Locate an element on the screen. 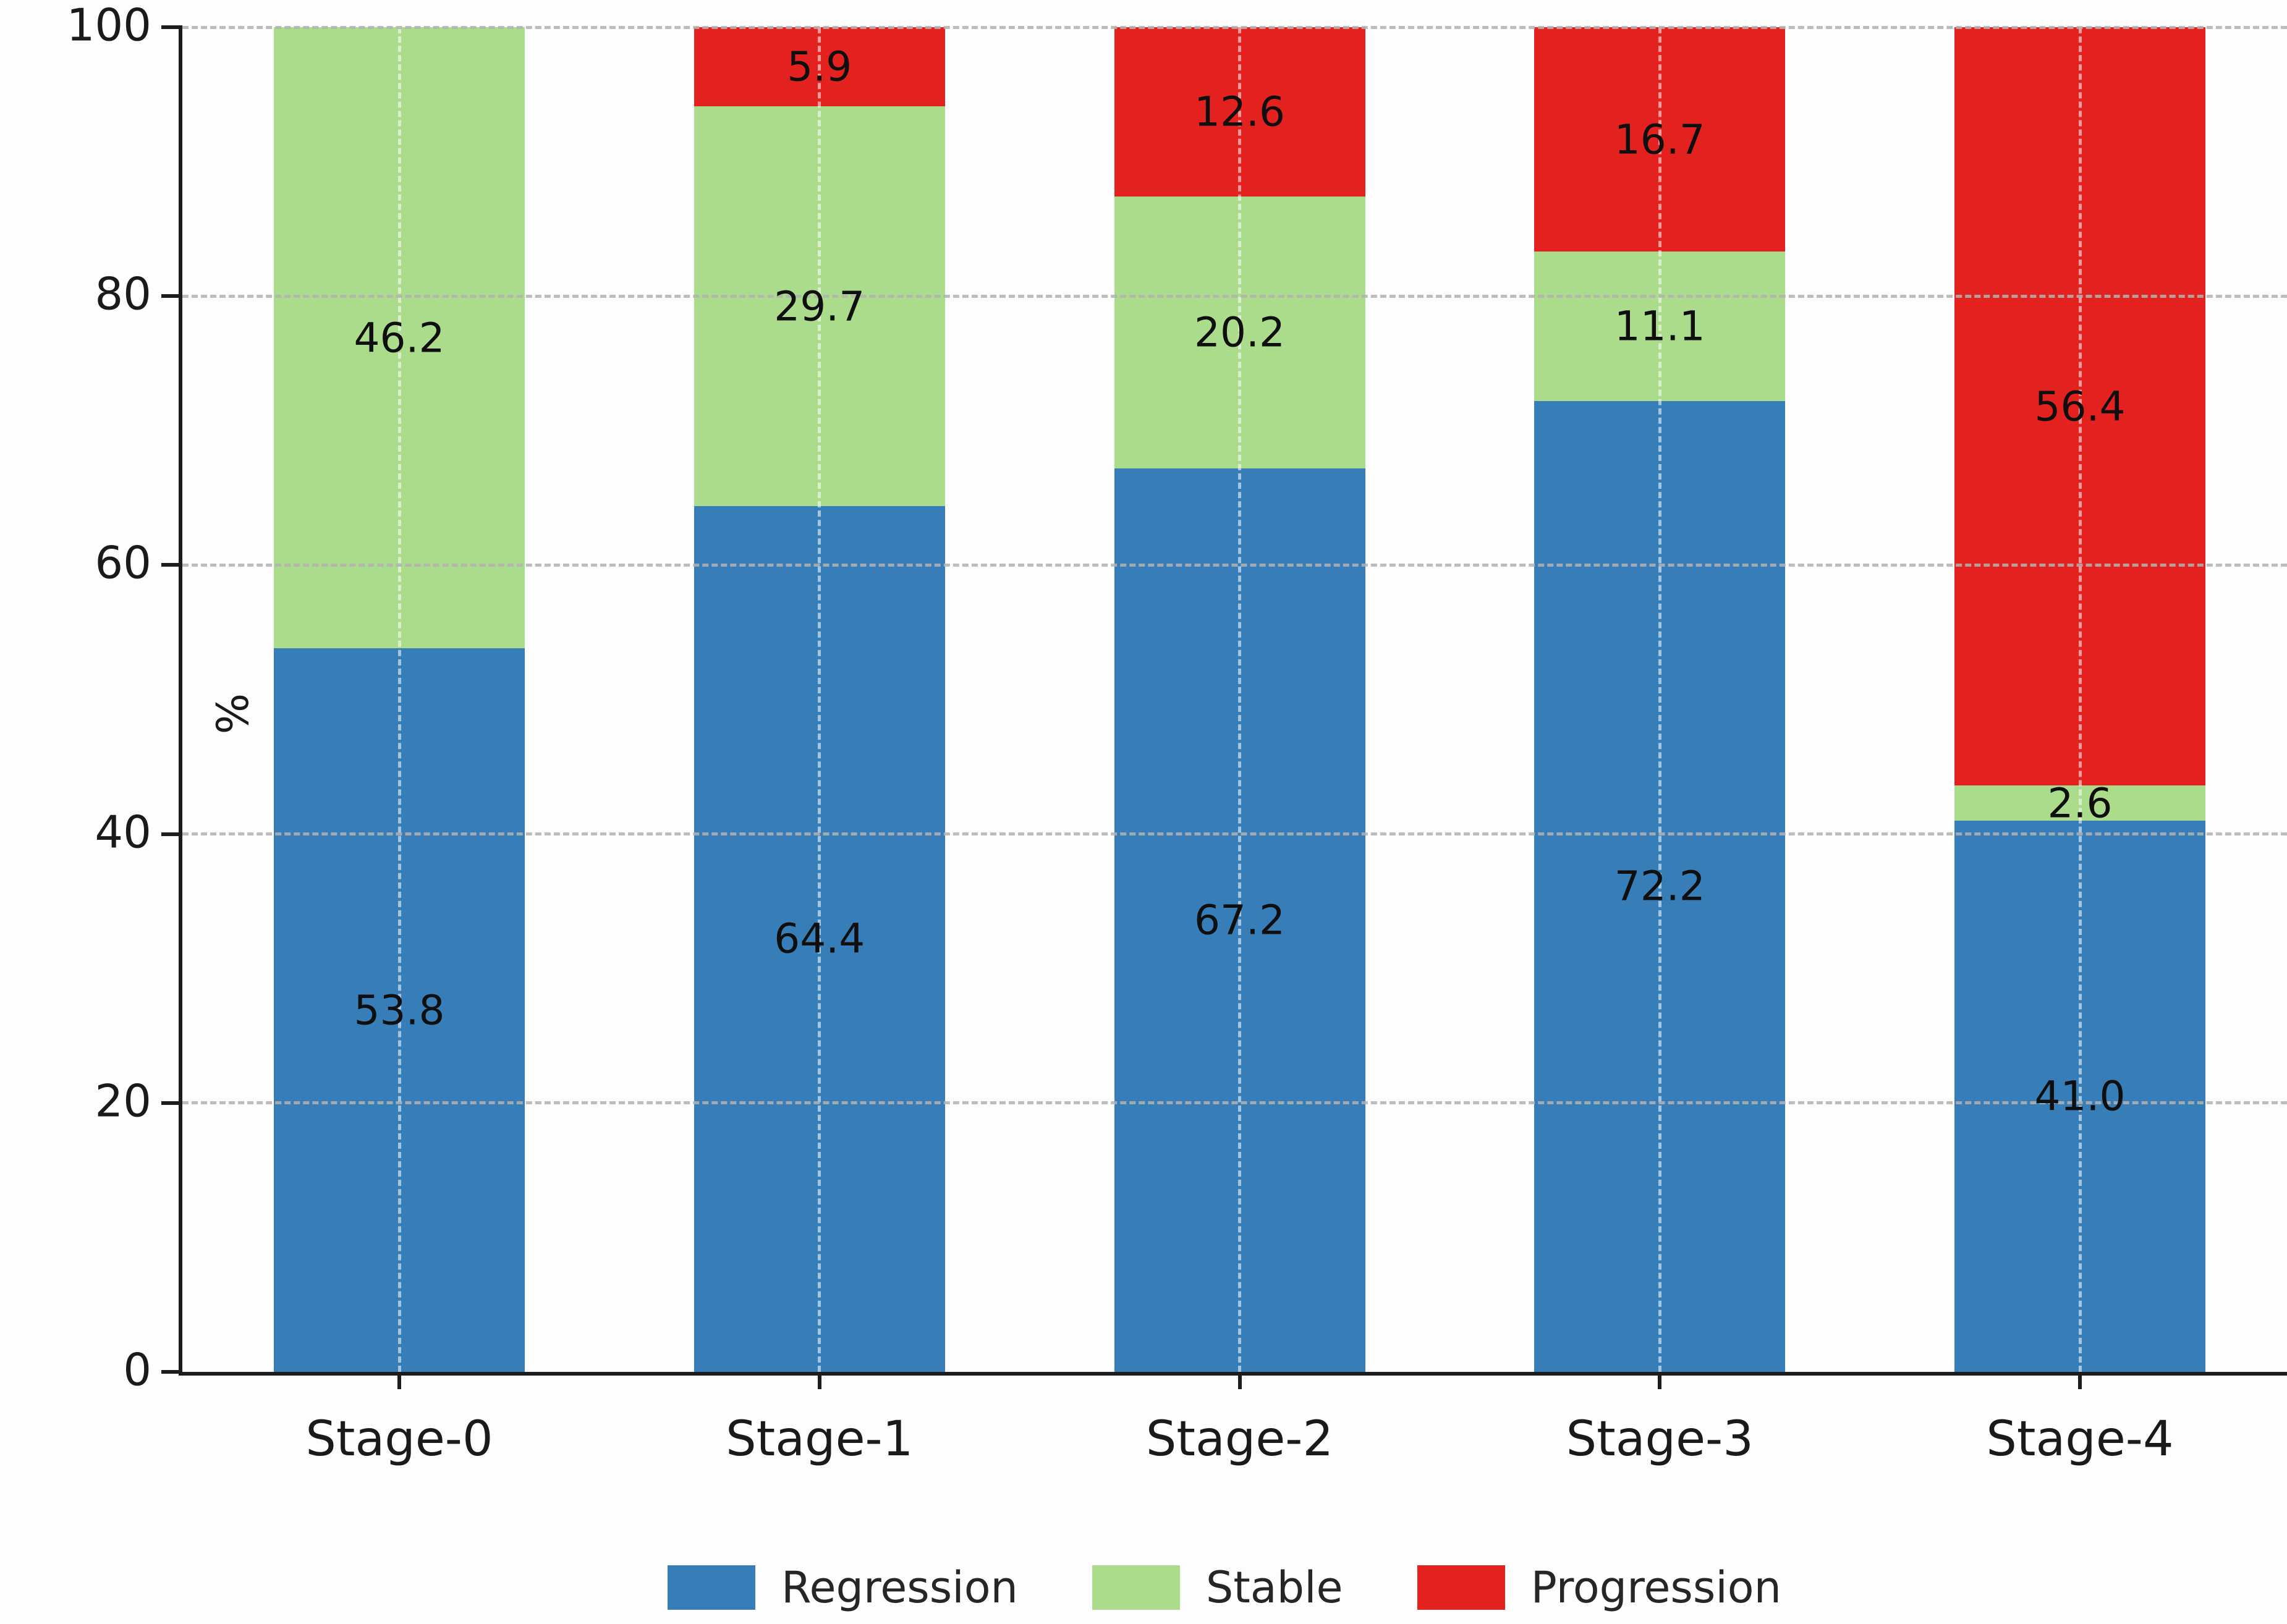  y-tick-label-100: 100 is located at coordinates (108, 25).